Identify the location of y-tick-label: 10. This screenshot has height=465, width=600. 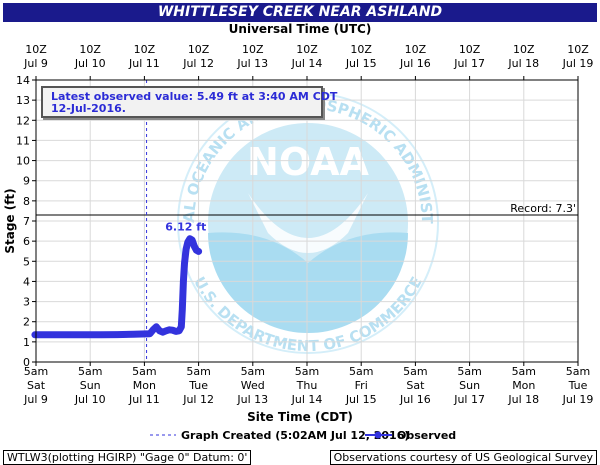
(23, 161).